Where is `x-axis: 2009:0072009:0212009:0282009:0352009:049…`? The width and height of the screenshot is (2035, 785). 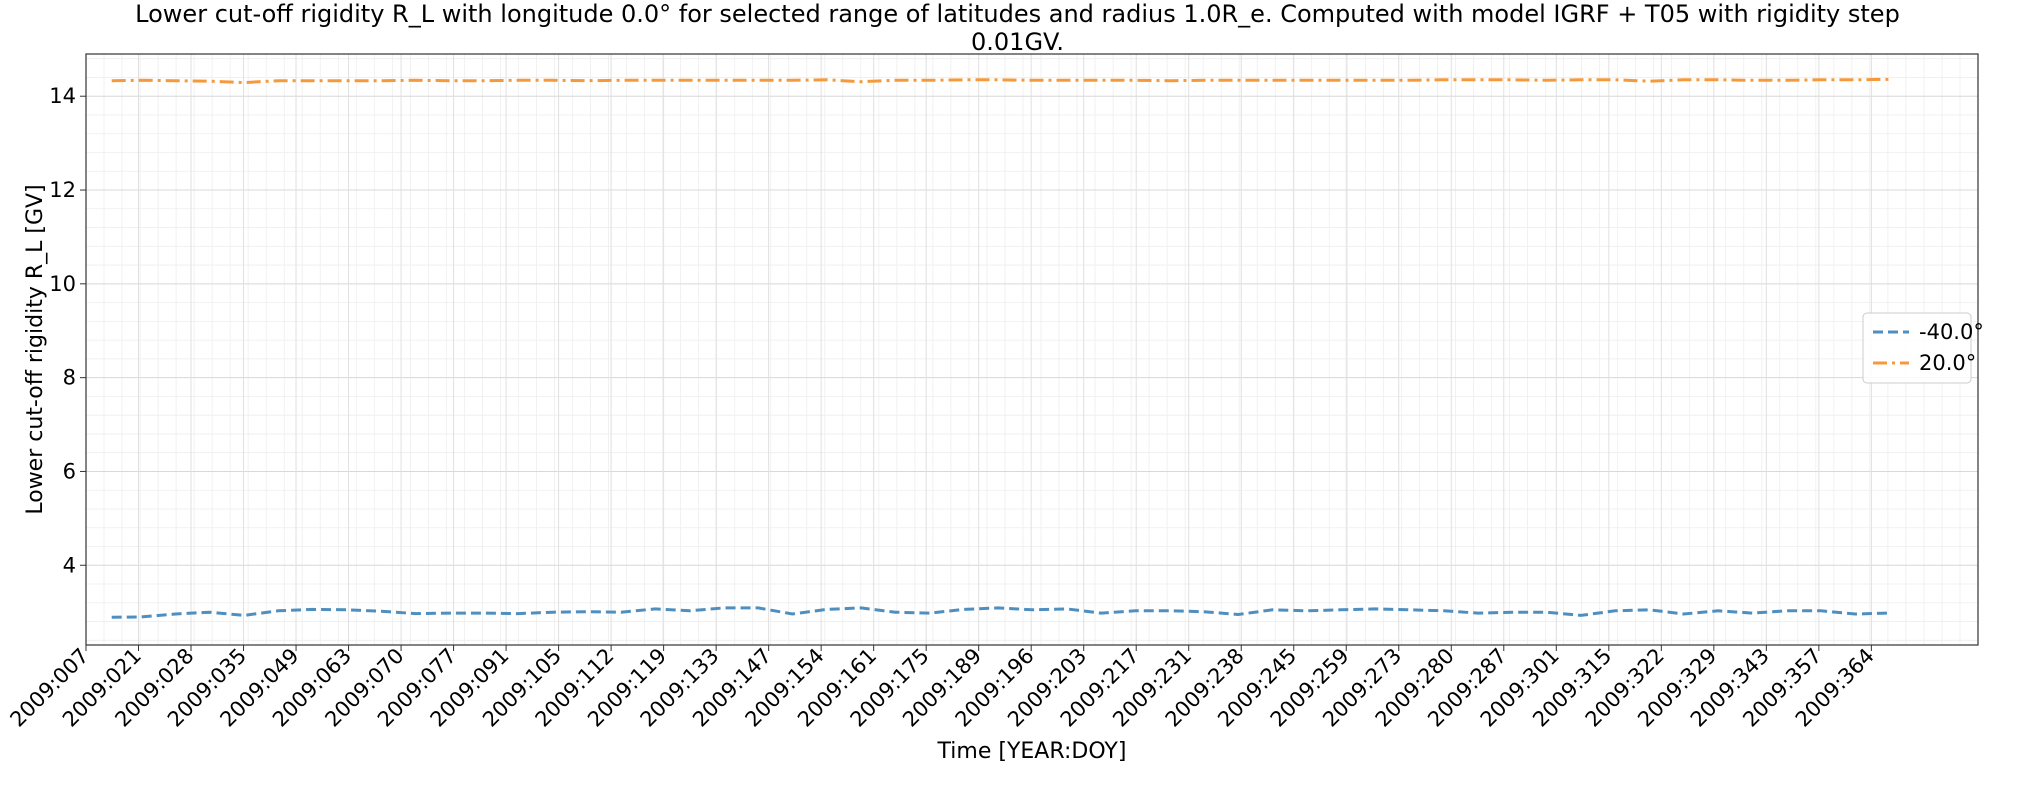
x-axis: 2009:0072009:0212009:0282009:0352009:049… is located at coordinates (941, 688).